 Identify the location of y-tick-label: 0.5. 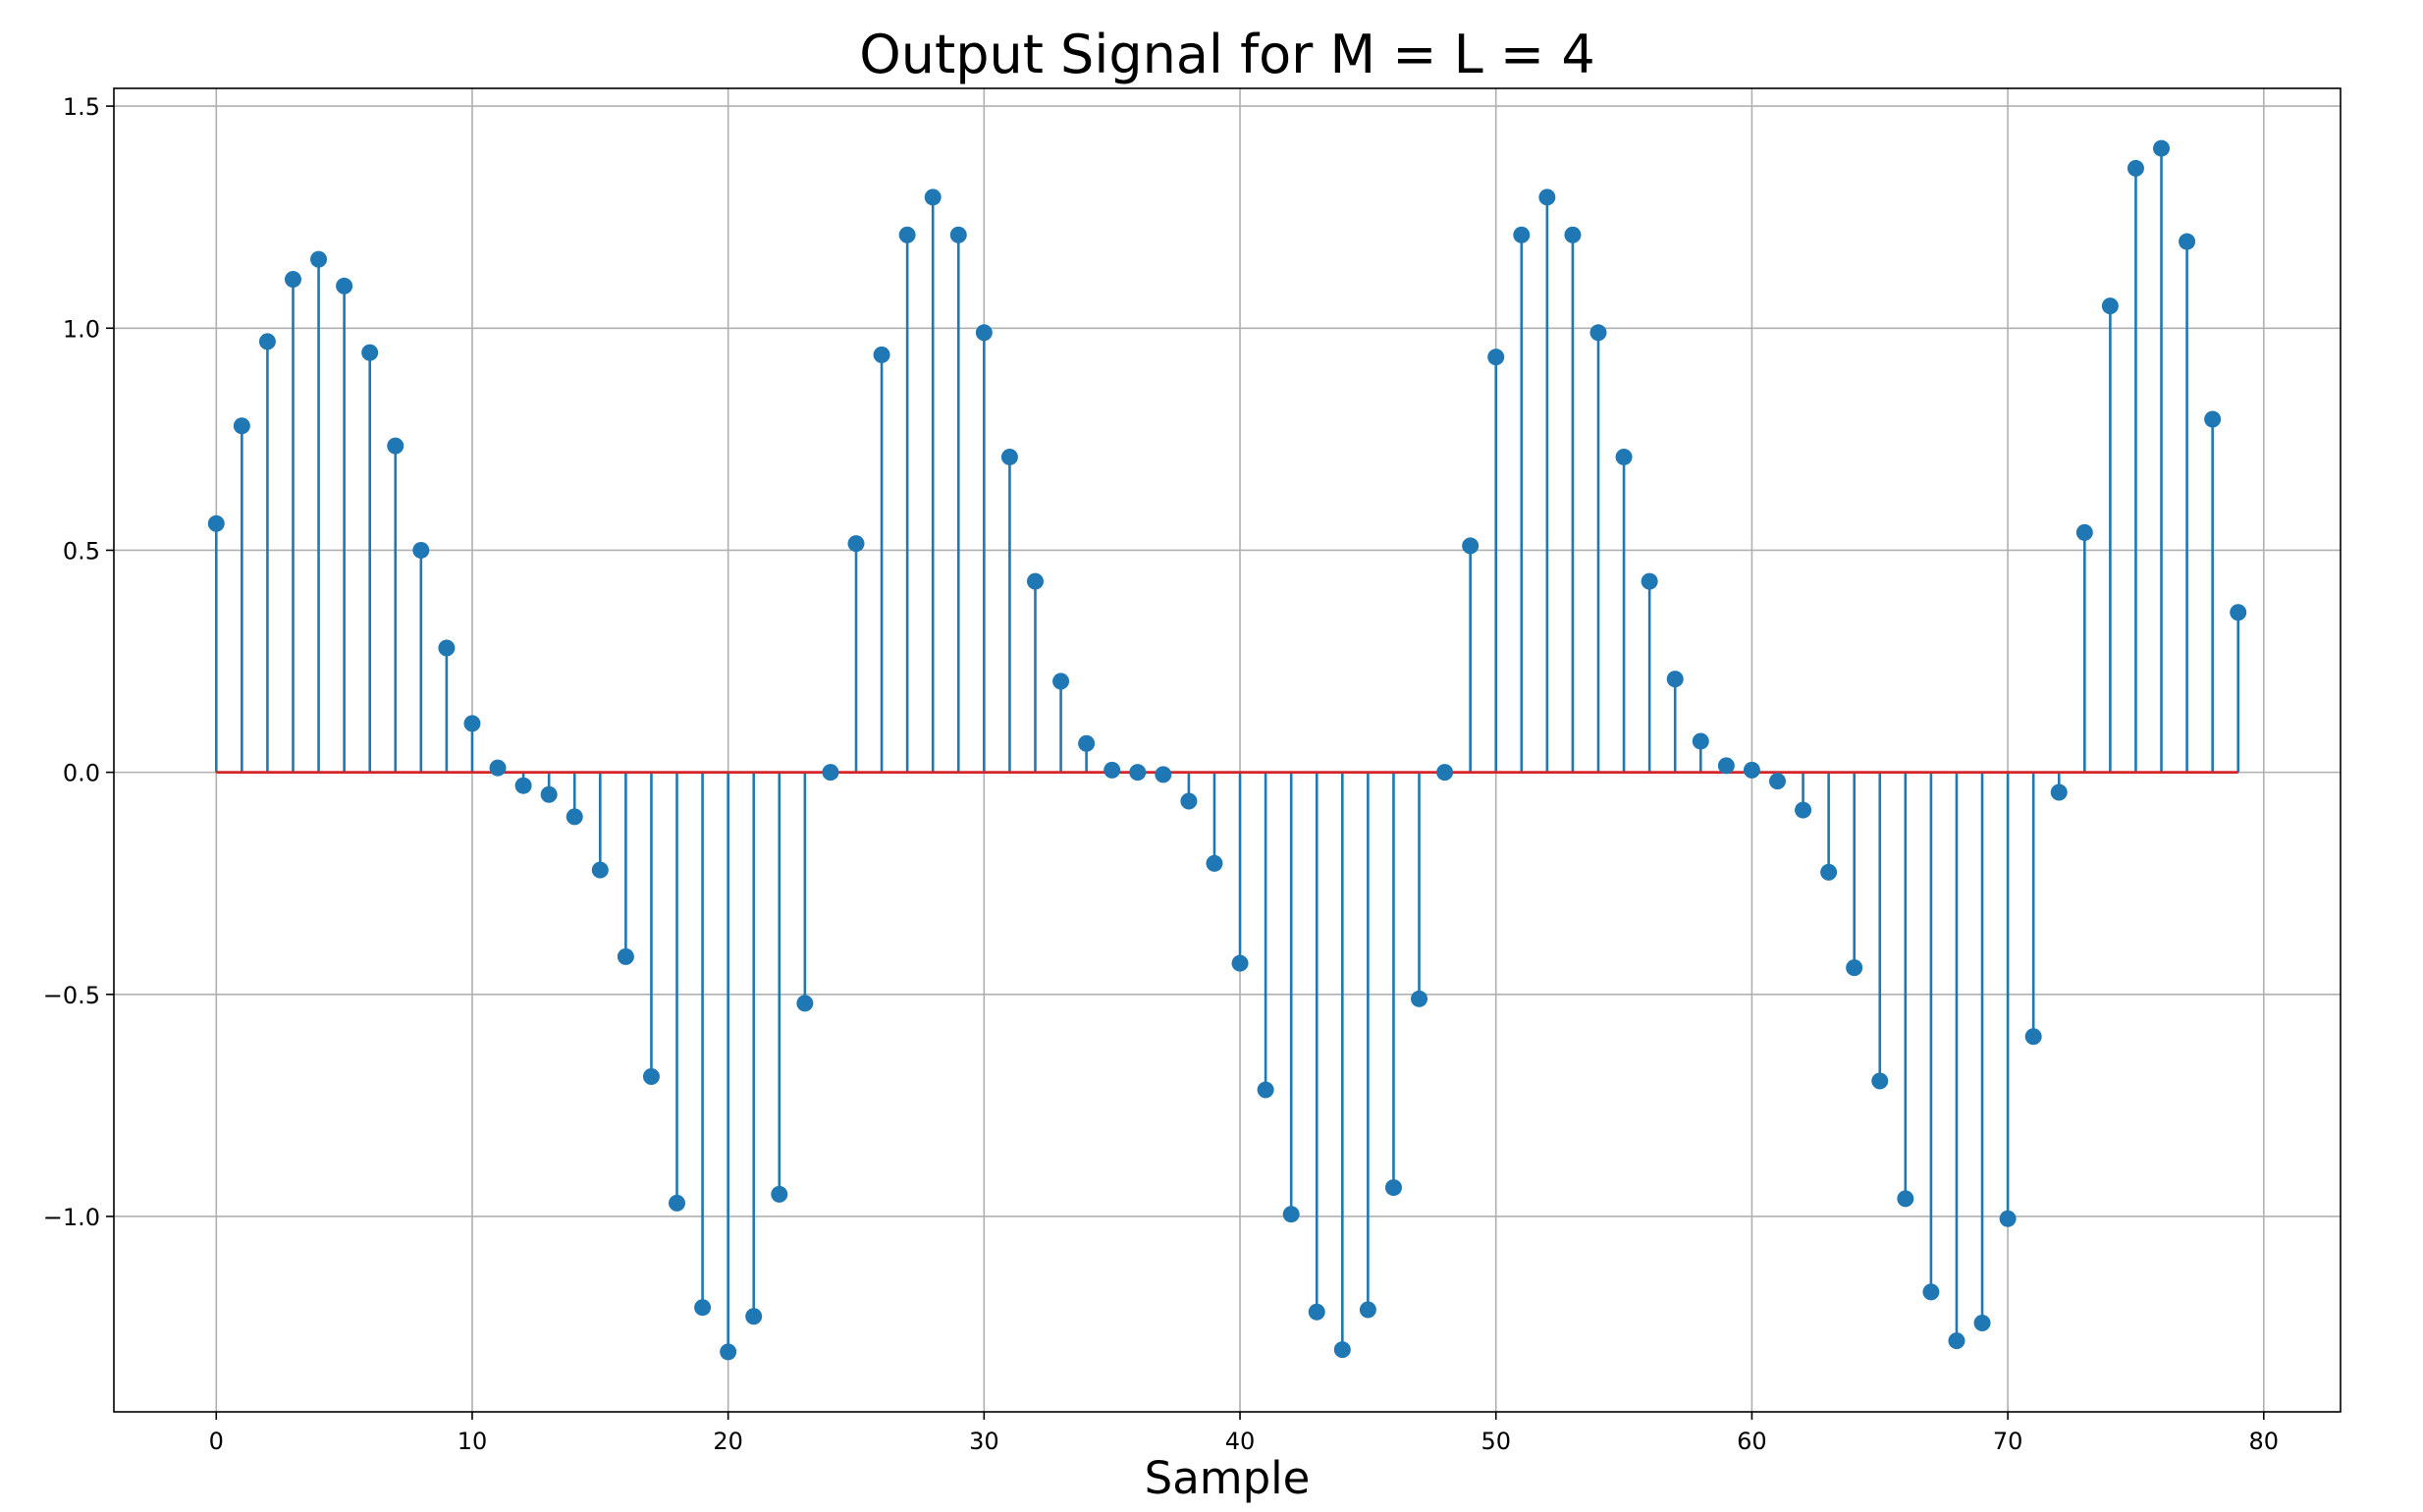
(81, 551).